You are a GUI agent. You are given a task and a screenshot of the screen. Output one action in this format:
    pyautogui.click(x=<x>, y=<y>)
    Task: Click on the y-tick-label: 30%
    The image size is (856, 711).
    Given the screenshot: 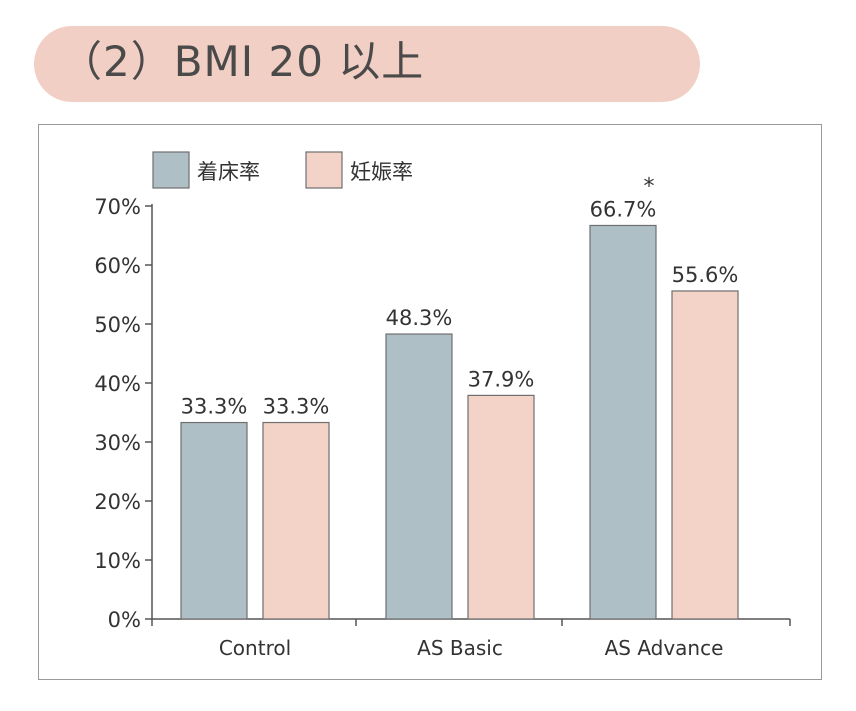 What is the action you would take?
    pyautogui.click(x=117, y=443)
    